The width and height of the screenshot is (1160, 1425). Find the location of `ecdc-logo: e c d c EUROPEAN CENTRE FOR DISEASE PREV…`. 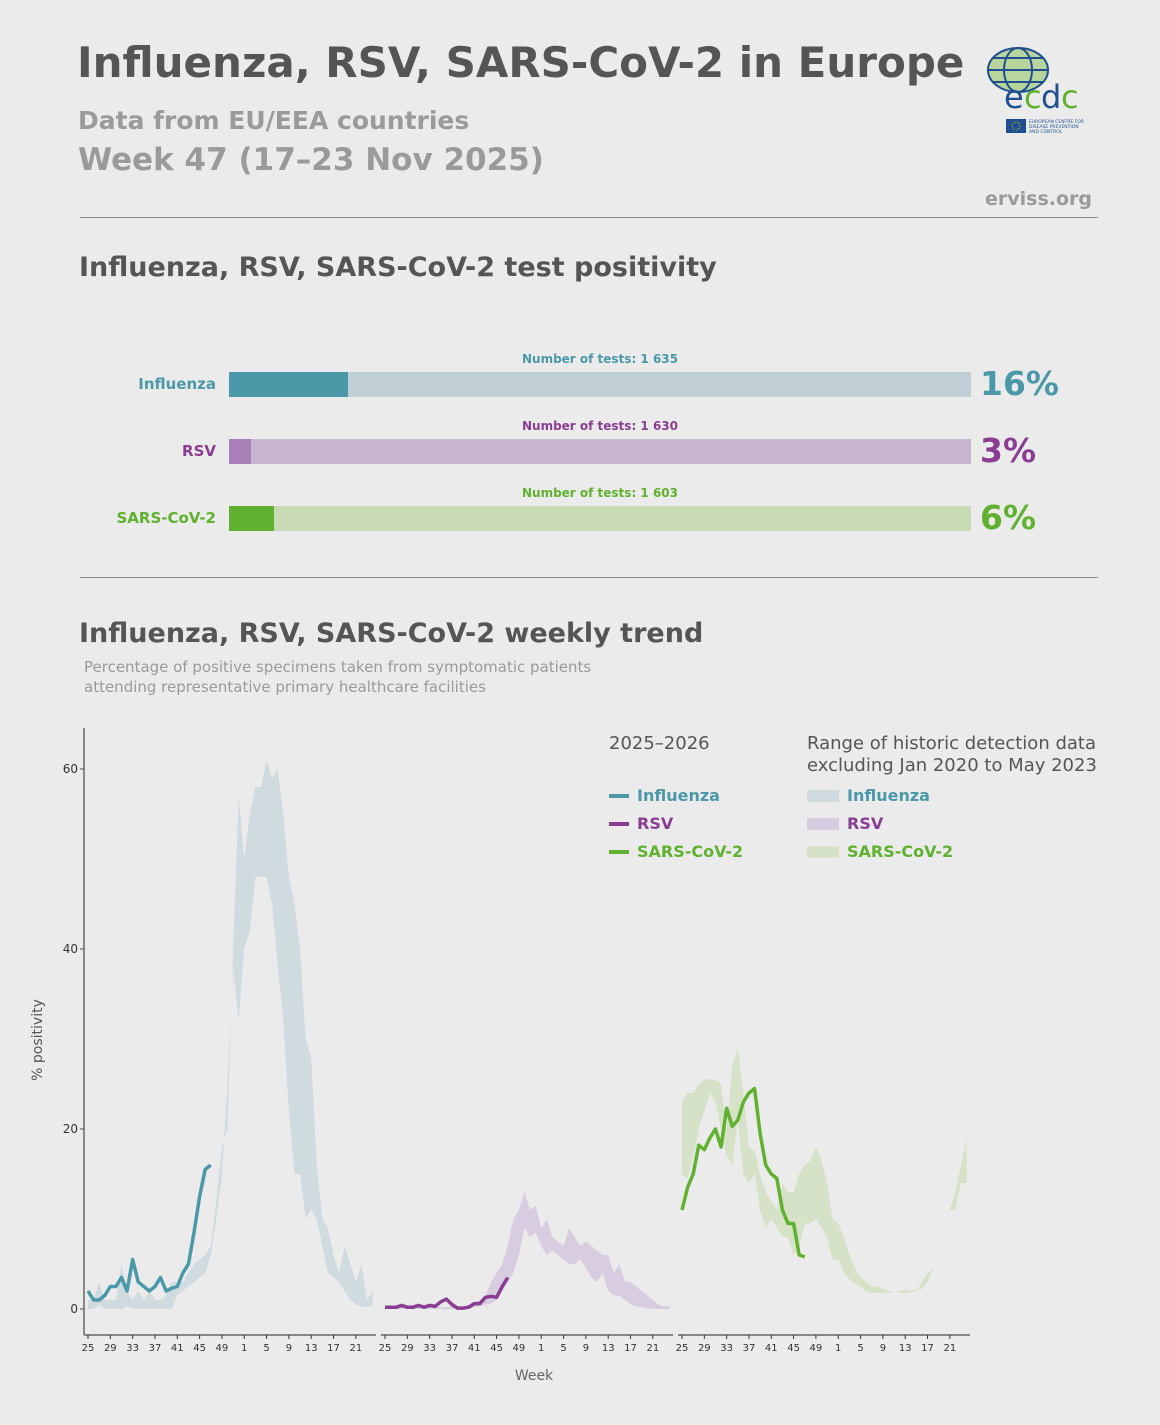

ecdc-logo: e c d c EUROPEAN CENTRE FOR DISEASE PREV… is located at coordinates (1036, 92).